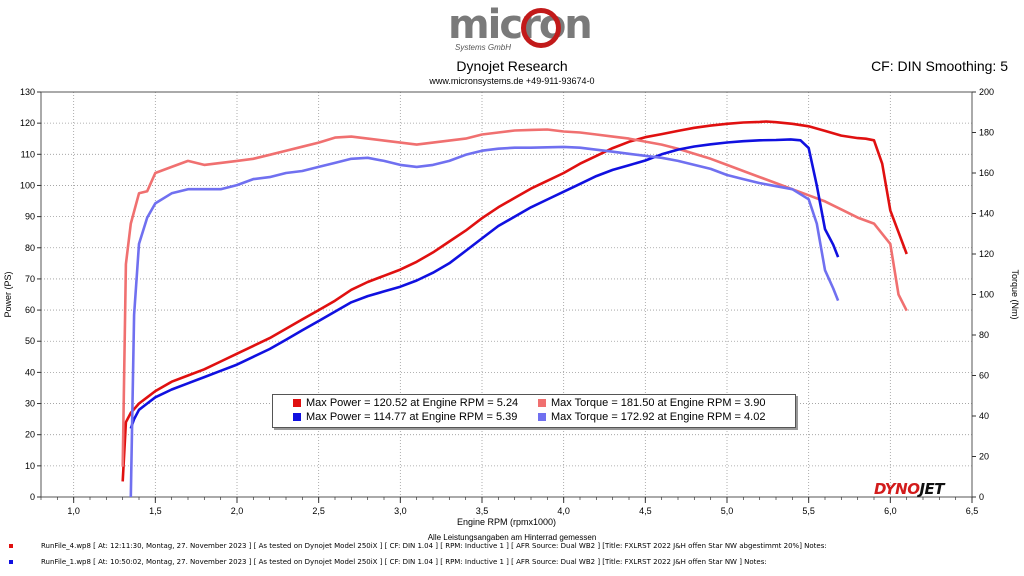 The image size is (1024, 576). I want to click on y2-tick-label: 140, so click(986, 214).